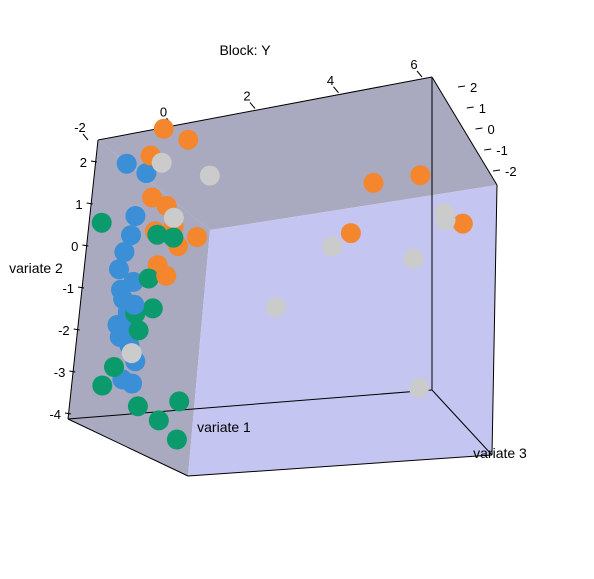  What do you see at coordinates (413, 64) in the screenshot?
I see `x-tick-label: 6` at bounding box center [413, 64].